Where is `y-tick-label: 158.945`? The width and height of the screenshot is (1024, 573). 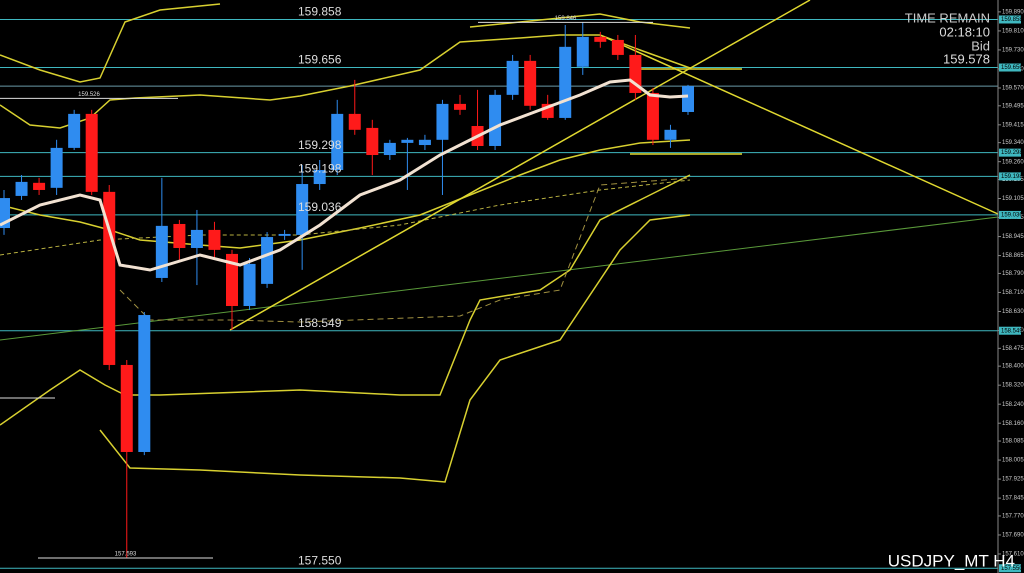
y-tick-label: 158.945 is located at coordinates (1013, 237).